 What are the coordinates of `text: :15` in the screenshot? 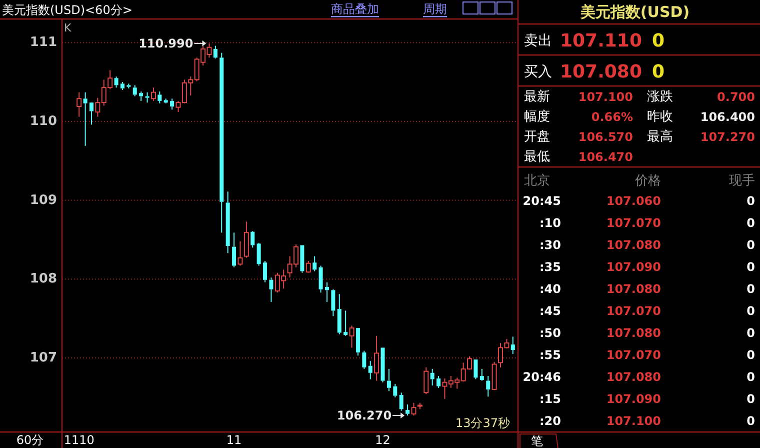 It's located at (550, 399).